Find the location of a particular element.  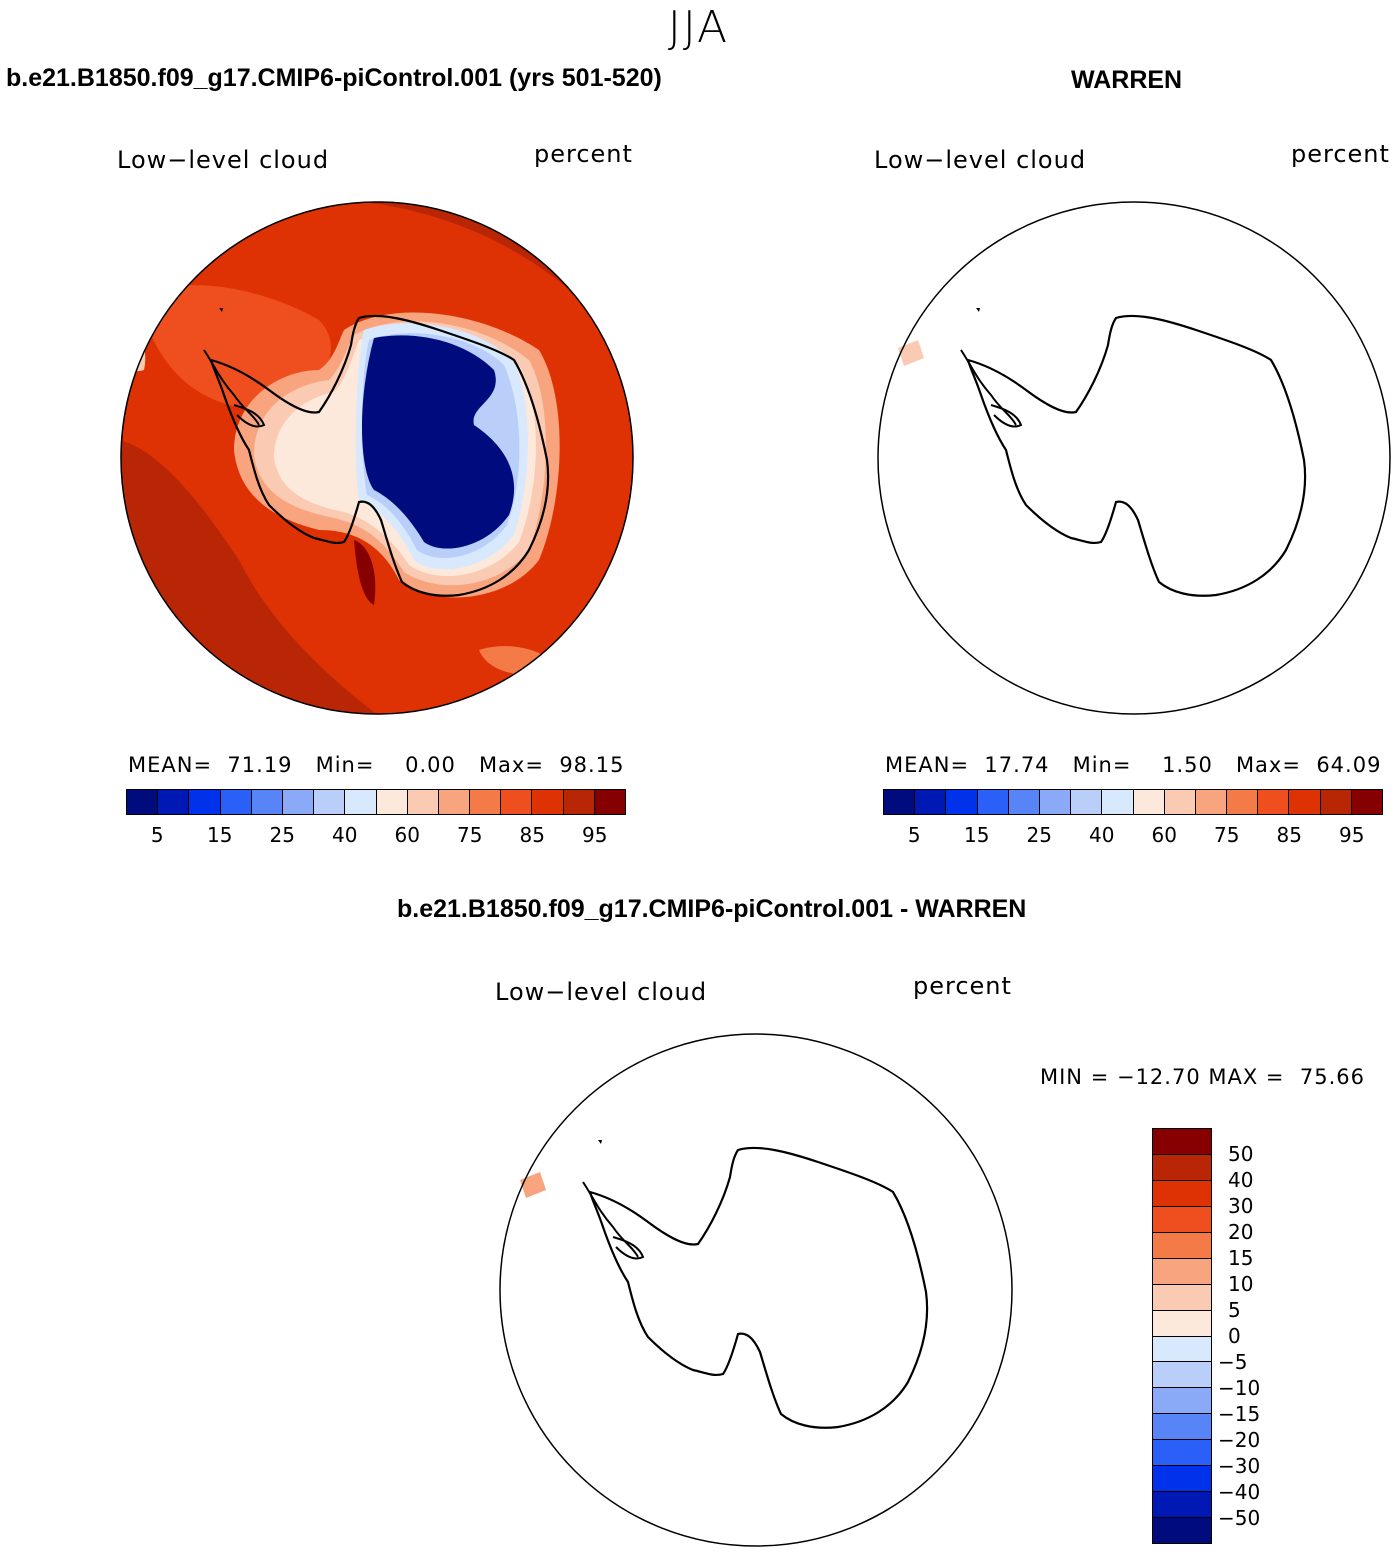

field-region-west-edge is located at coordinates (133, 354).